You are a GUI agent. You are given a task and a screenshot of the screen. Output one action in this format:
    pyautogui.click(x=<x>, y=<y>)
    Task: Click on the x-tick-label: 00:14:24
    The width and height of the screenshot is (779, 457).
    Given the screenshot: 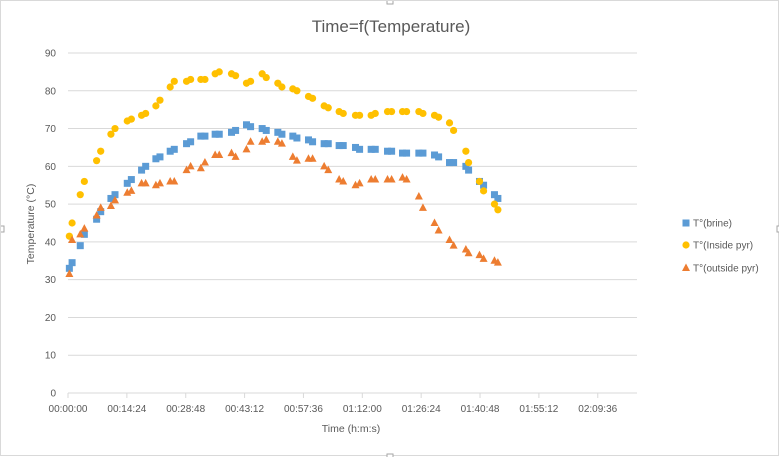 What is the action you would take?
    pyautogui.click(x=126, y=409)
    